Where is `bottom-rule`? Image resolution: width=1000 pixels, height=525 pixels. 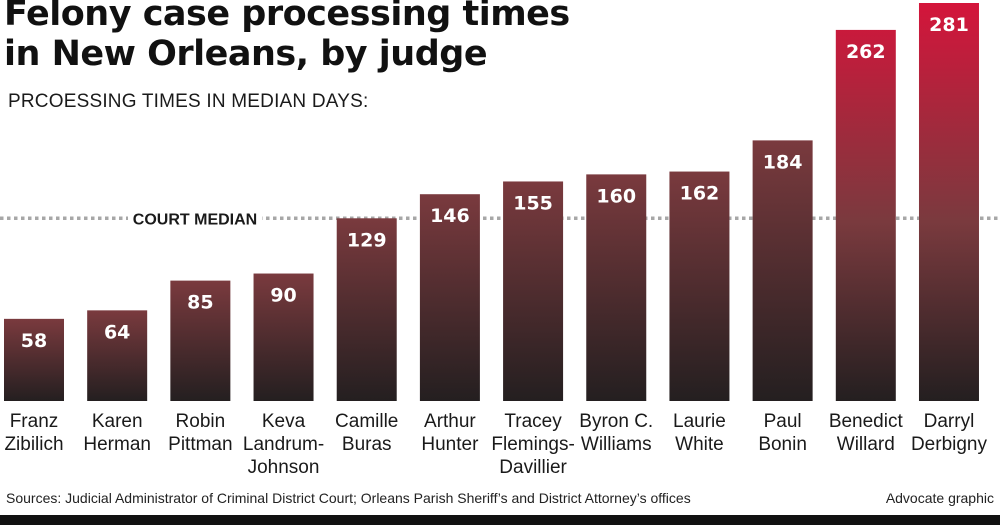
bottom-rule is located at coordinates (500, 520).